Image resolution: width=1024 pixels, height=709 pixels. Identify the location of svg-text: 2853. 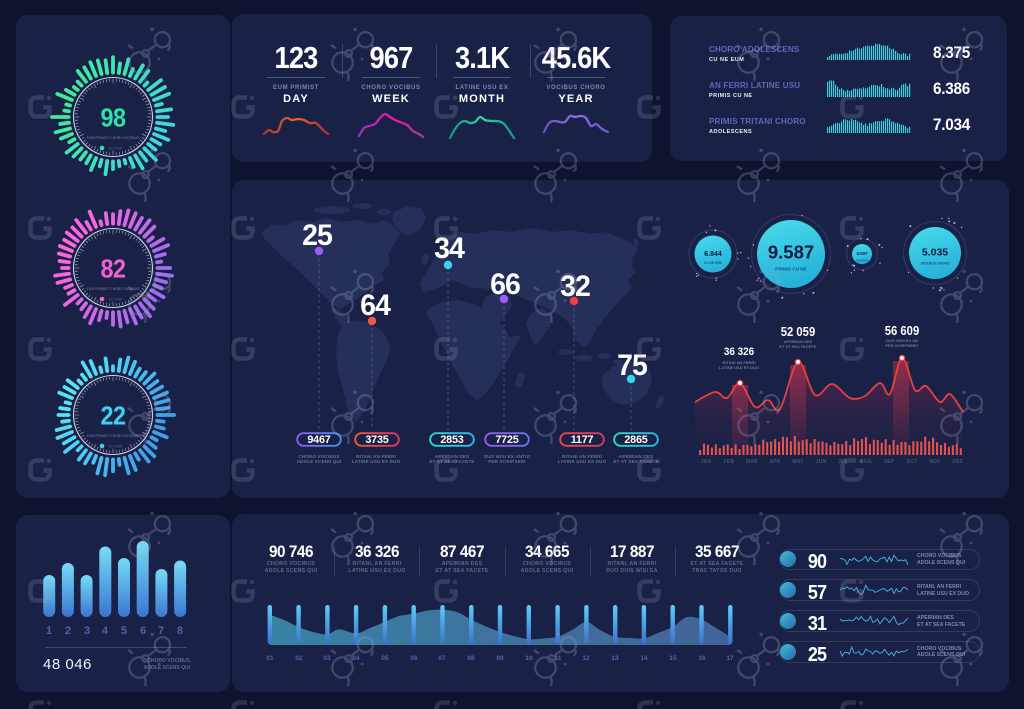
(451, 440).